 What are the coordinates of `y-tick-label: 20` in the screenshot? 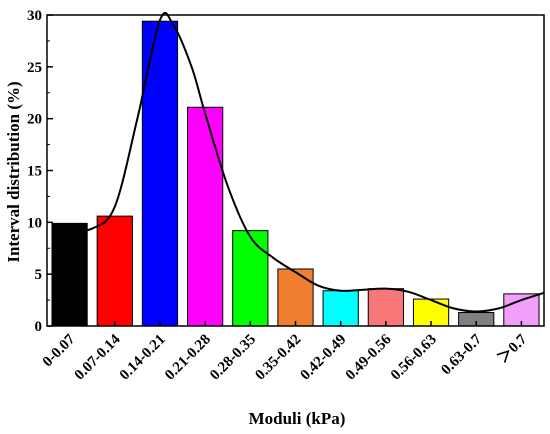 It's located at (34, 120).